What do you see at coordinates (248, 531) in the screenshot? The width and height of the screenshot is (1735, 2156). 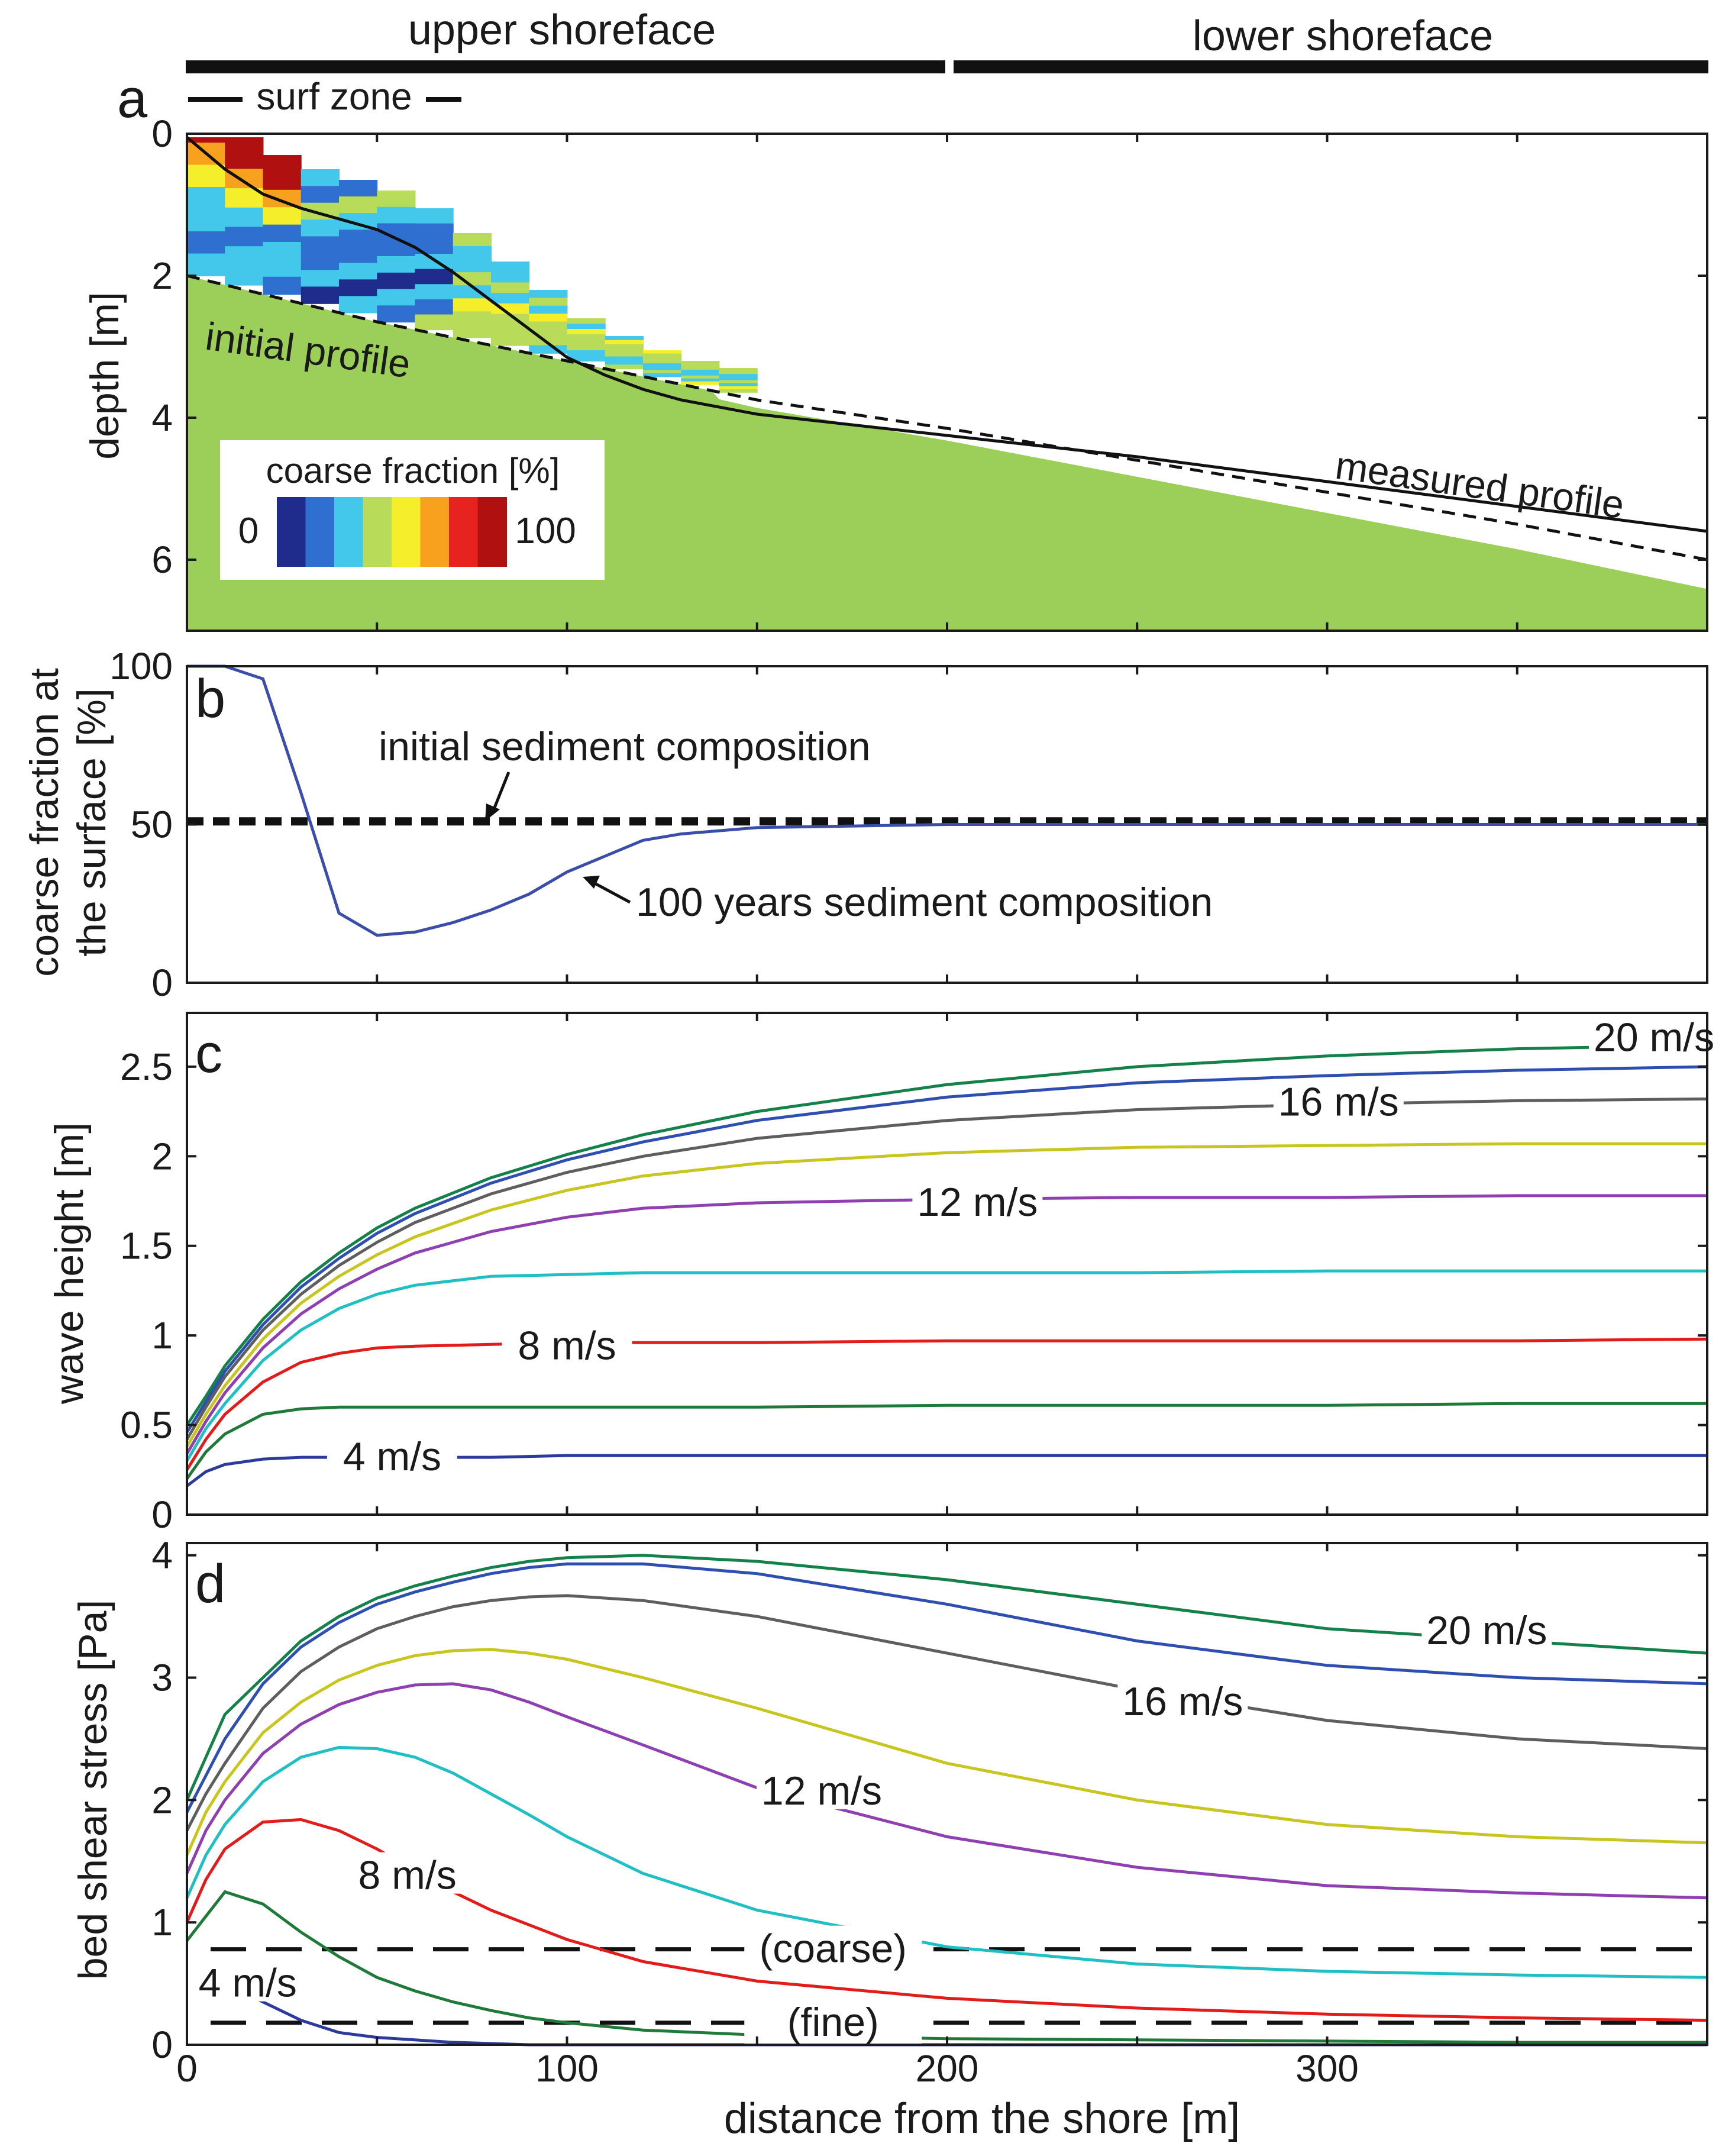 I see `colorbar-min-label: 0` at bounding box center [248, 531].